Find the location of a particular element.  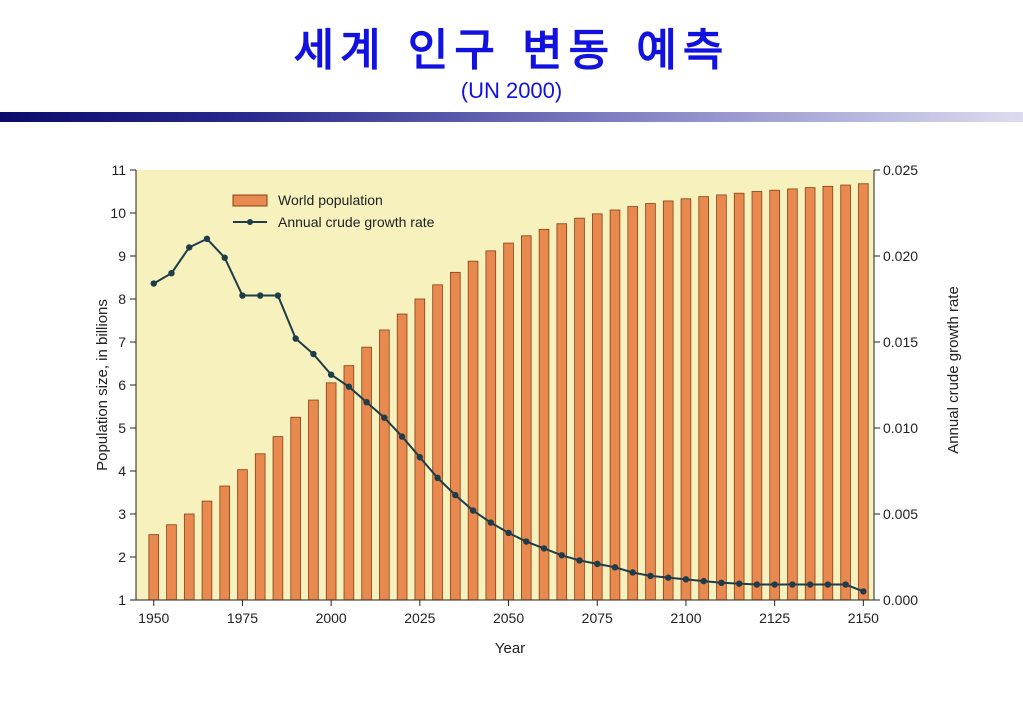

legend-label-growth: Annual crude growth rate is located at coordinates (356, 222).